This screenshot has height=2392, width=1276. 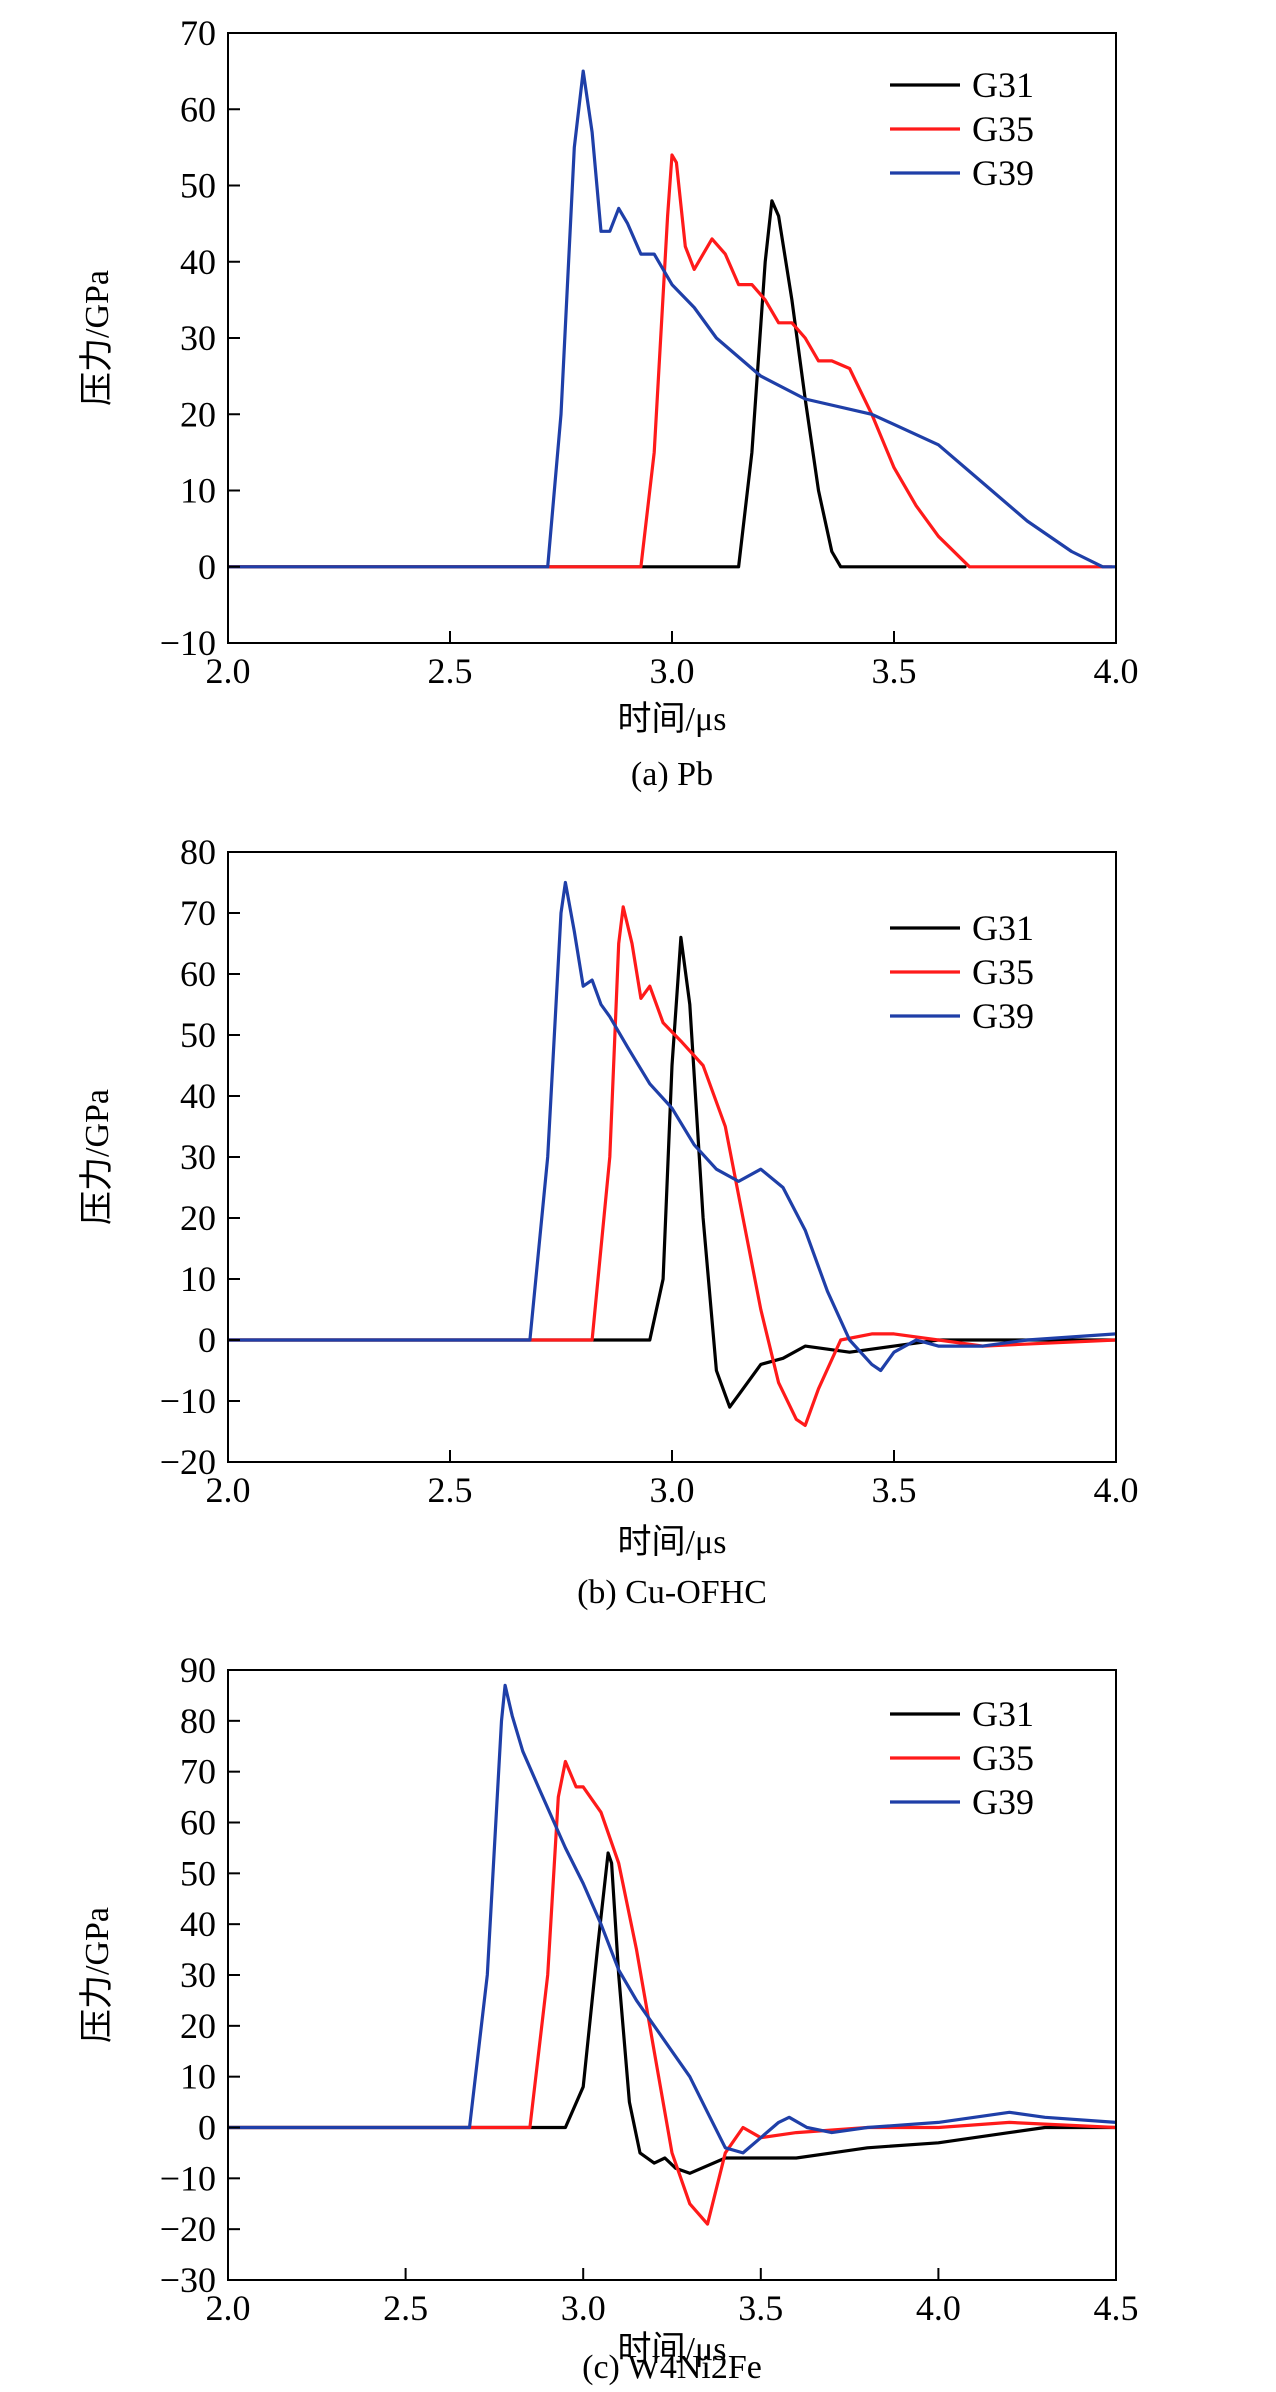 I want to click on chart-caption: (a) Pb, so click(x=672, y=774).